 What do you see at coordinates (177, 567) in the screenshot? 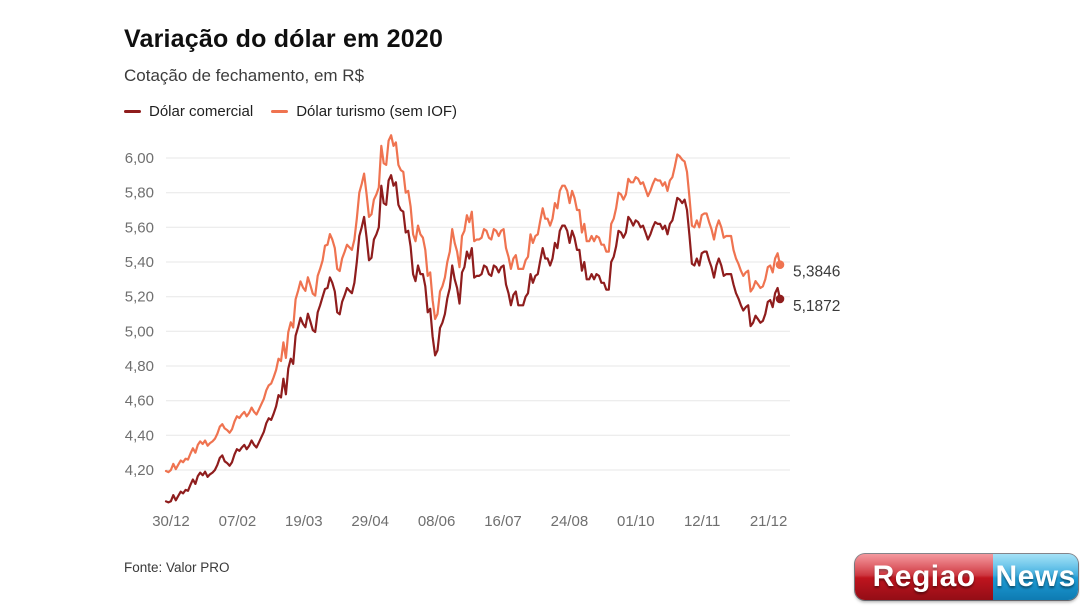
I see `source-note: Fonte: Valor PRO` at bounding box center [177, 567].